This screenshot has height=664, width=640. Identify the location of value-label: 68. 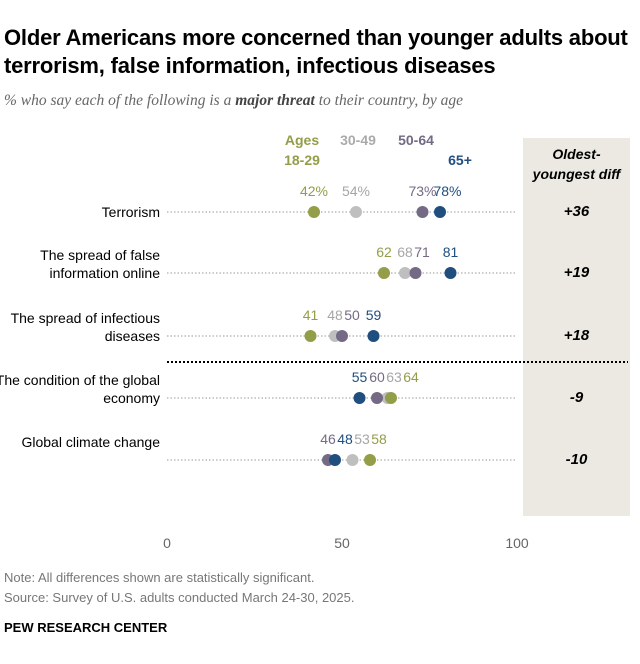
(405, 252).